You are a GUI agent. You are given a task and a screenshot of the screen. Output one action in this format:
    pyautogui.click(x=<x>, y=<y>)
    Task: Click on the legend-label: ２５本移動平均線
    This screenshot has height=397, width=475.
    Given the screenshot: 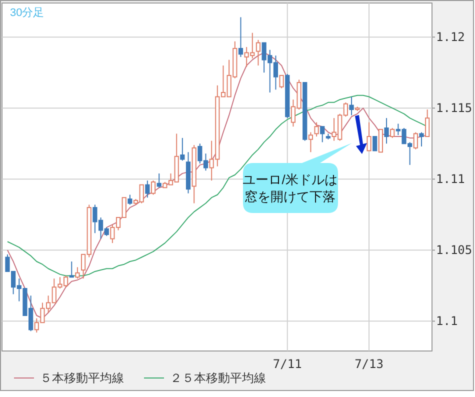 What is the action you would take?
    pyautogui.click(x=218, y=378)
    